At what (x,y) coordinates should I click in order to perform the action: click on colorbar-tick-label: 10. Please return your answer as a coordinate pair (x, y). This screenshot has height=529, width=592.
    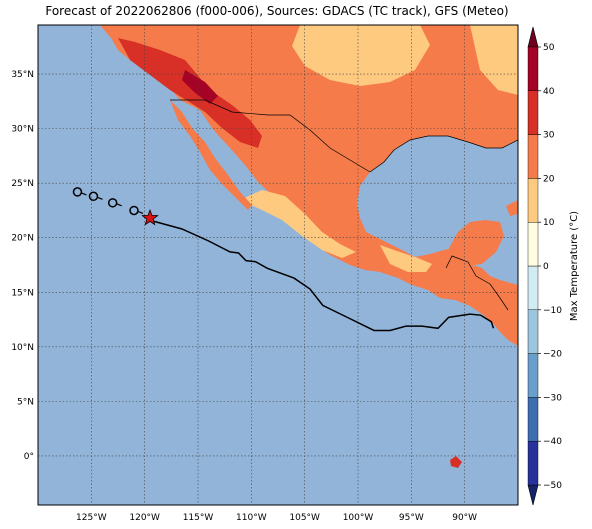
    Looking at the image, I should click on (549, 223).